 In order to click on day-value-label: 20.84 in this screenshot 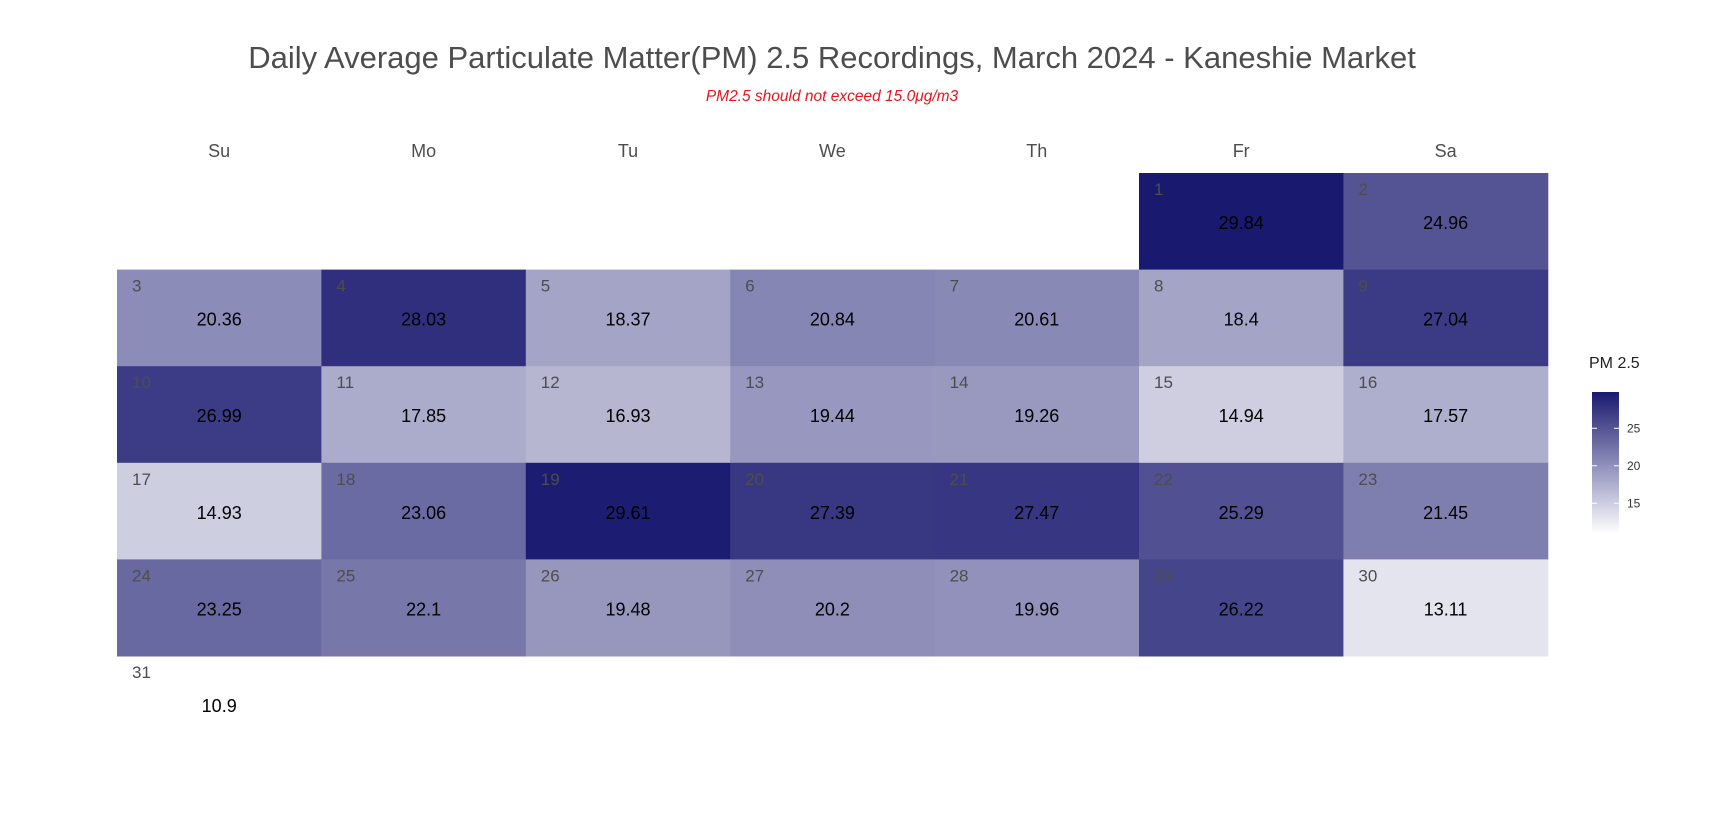, I will do `click(832, 320)`.